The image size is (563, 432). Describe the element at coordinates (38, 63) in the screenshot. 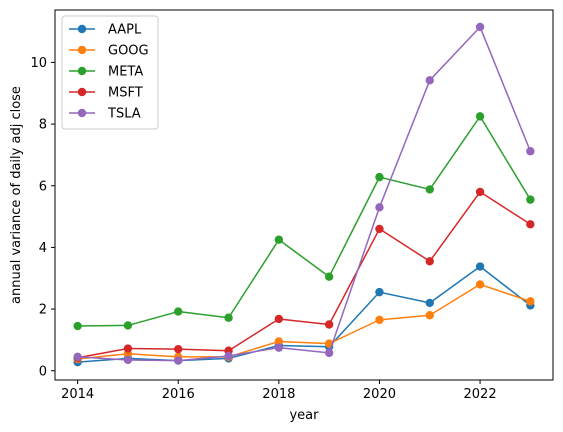

I see `y-tick-label: 10` at that location.